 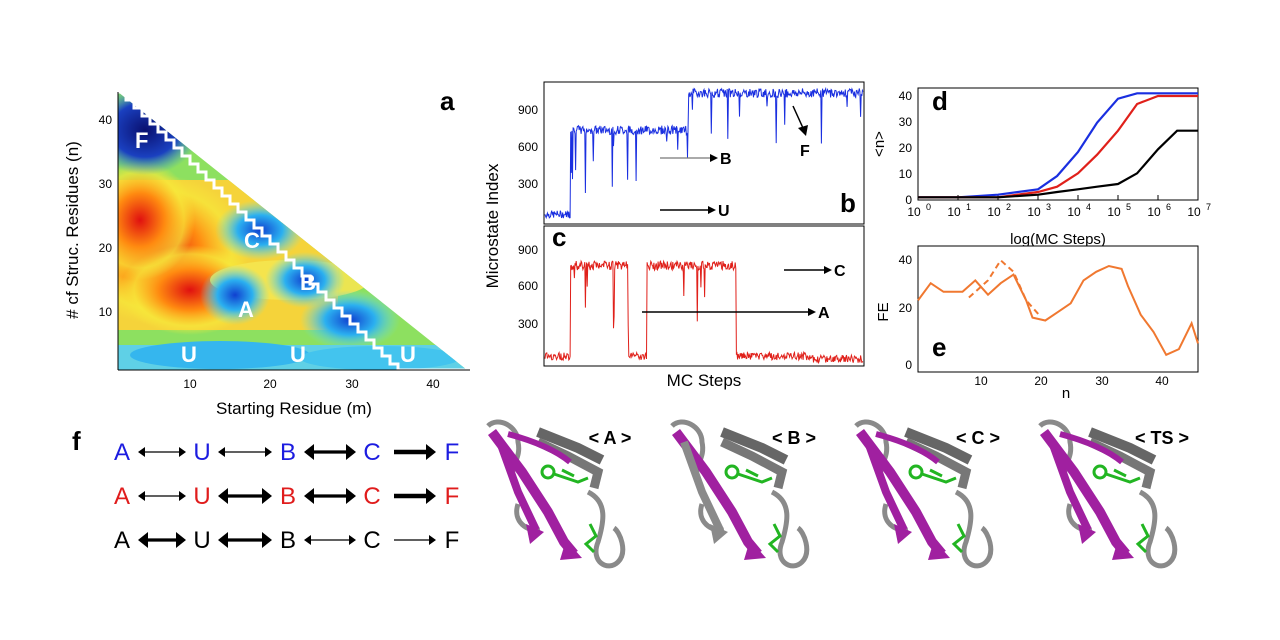 I want to click on state-label-f: F, so click(x=141, y=140).